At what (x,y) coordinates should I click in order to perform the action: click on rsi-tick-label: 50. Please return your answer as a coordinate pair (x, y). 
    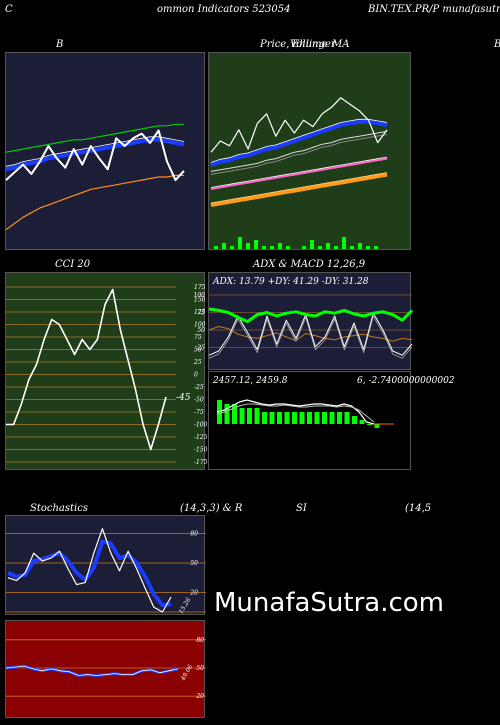
    Looking at the image, I should click on (200, 668).